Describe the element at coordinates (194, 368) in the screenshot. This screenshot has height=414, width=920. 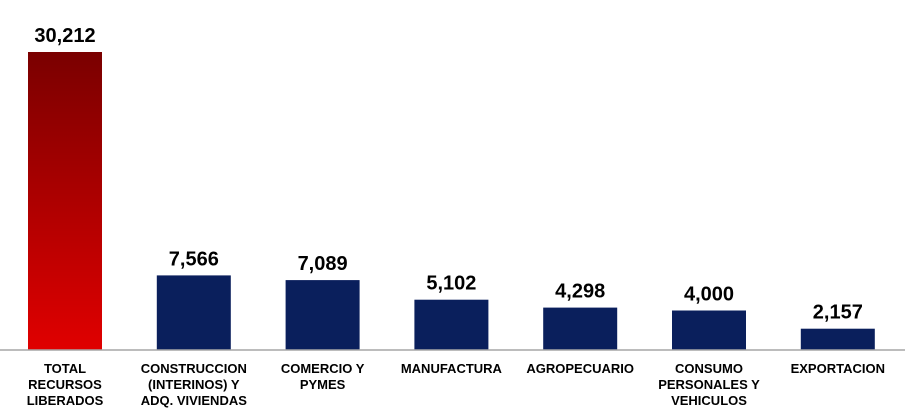
I see `category-label-line: CONSTRUCCION` at that location.